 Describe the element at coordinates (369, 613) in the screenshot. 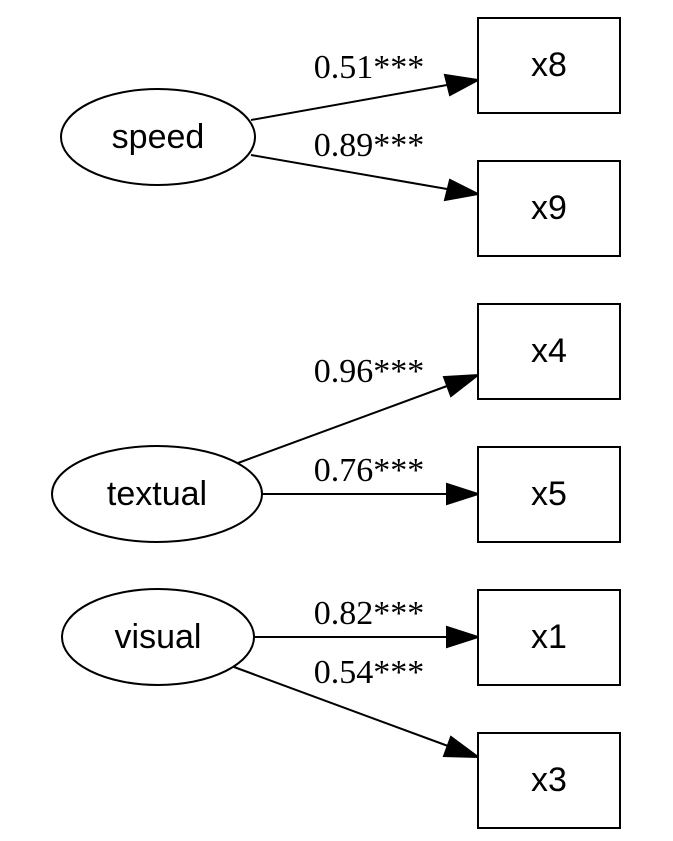

I see `loading-label: 0.82***` at that location.